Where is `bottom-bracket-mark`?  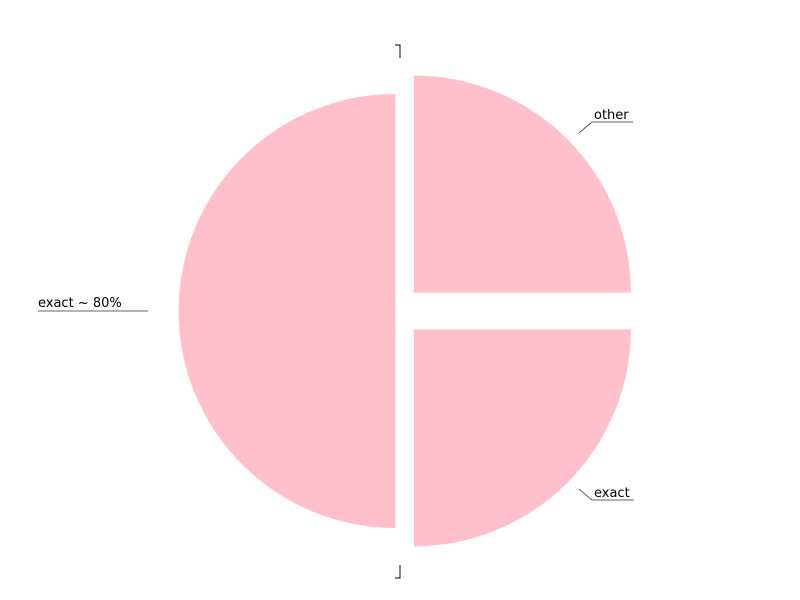
bottom-bracket-mark is located at coordinates (398, 572).